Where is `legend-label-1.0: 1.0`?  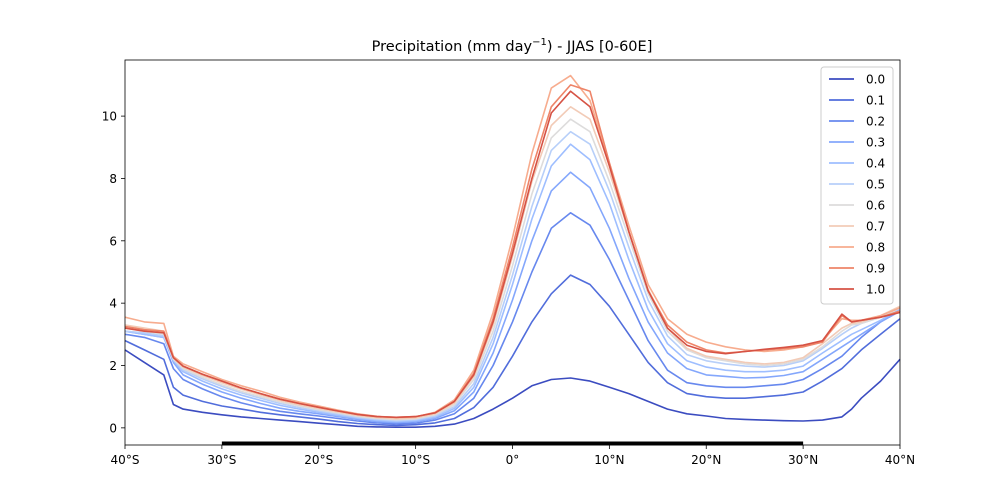 legend-label-1.0: 1.0 is located at coordinates (875, 290).